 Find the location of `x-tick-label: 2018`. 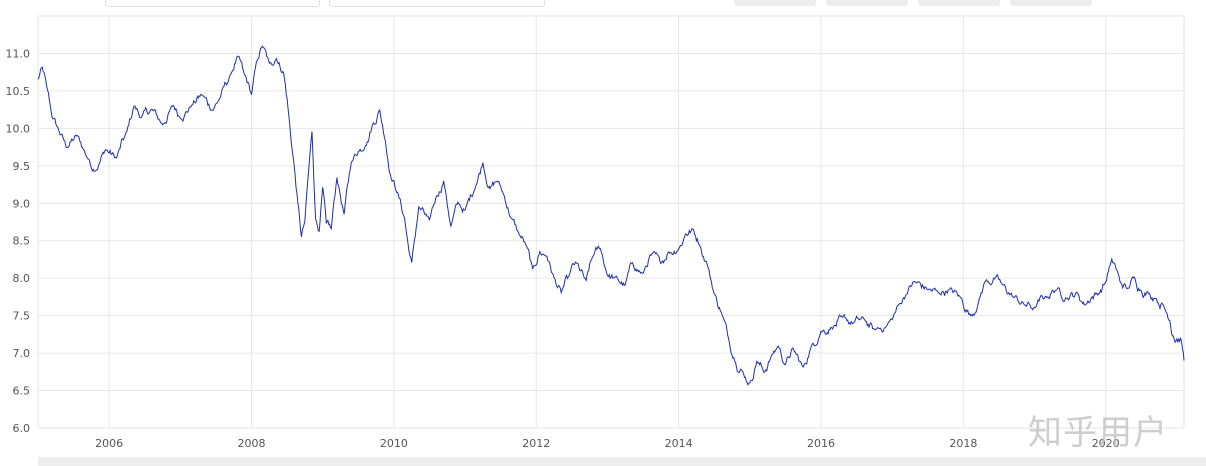

x-tick-label: 2018 is located at coordinates (963, 443).